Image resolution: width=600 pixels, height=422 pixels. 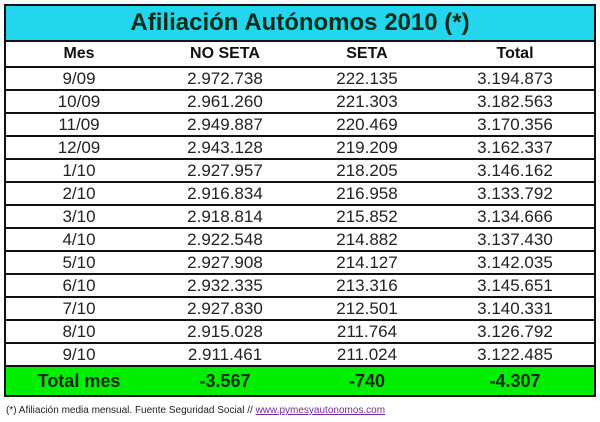 What do you see at coordinates (367, 53) in the screenshot?
I see `column-header-seta: SETA` at bounding box center [367, 53].